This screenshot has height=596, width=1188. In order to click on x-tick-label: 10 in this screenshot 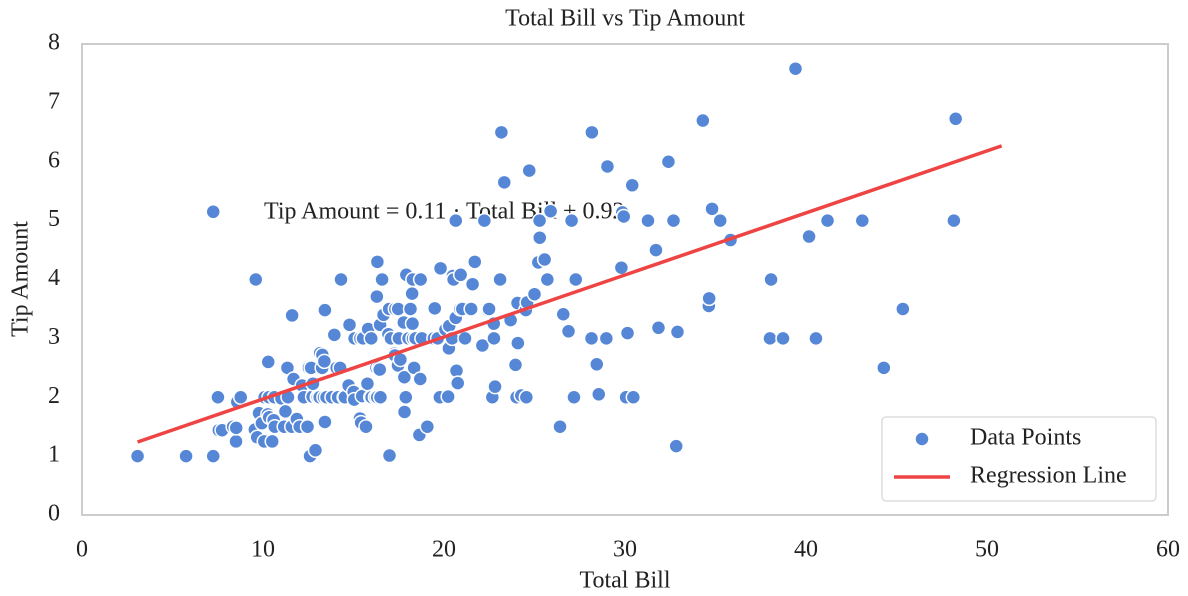, I will do `click(263, 550)`.